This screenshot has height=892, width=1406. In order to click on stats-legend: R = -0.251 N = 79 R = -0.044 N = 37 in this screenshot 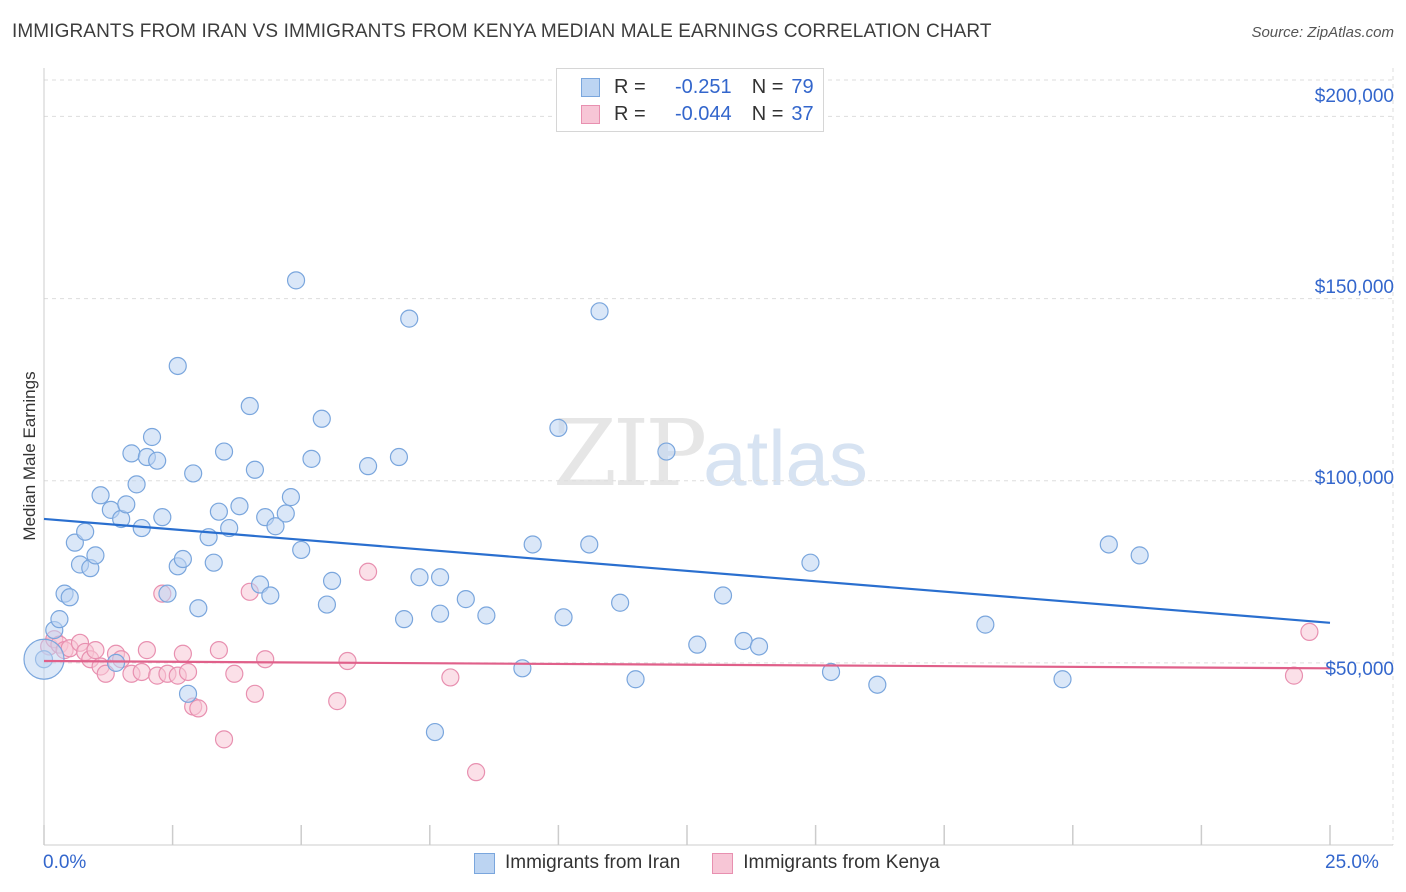, I will do `click(690, 100)`.